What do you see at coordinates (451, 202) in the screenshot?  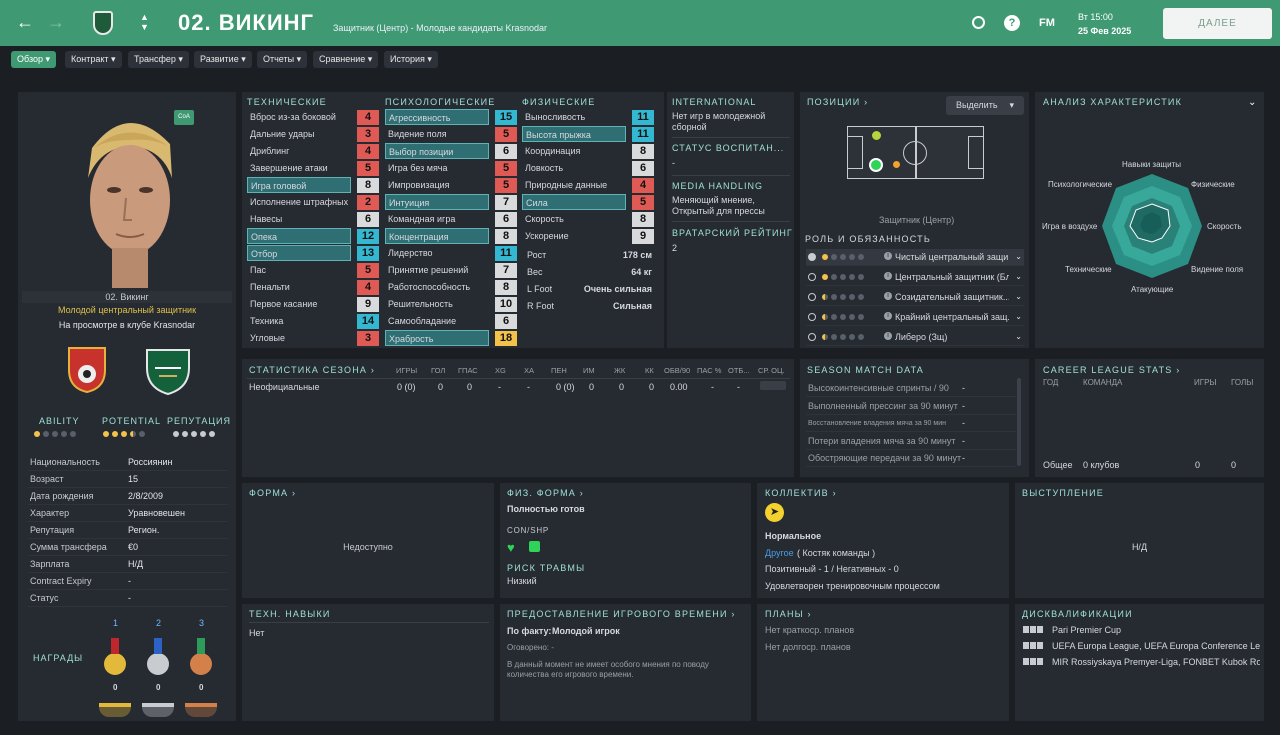 I see `attribute-row: Интуиция 7` at bounding box center [451, 202].